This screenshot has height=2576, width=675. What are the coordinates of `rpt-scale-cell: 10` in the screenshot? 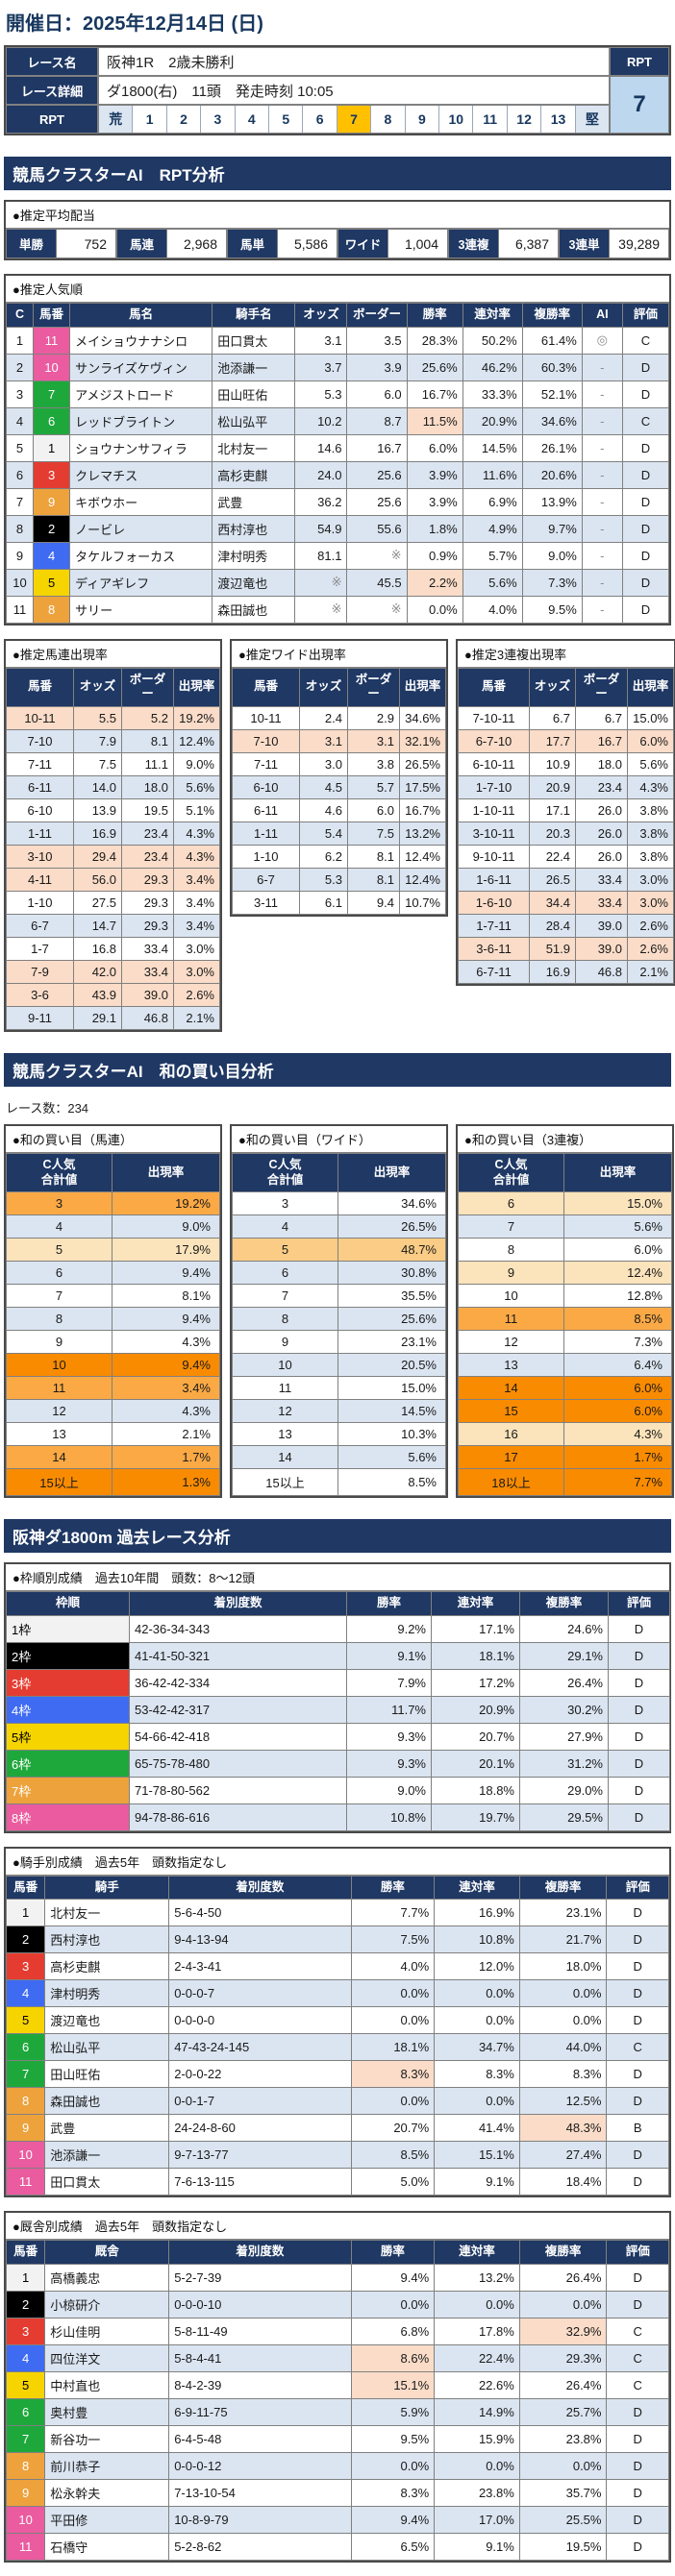 It's located at (456, 119).